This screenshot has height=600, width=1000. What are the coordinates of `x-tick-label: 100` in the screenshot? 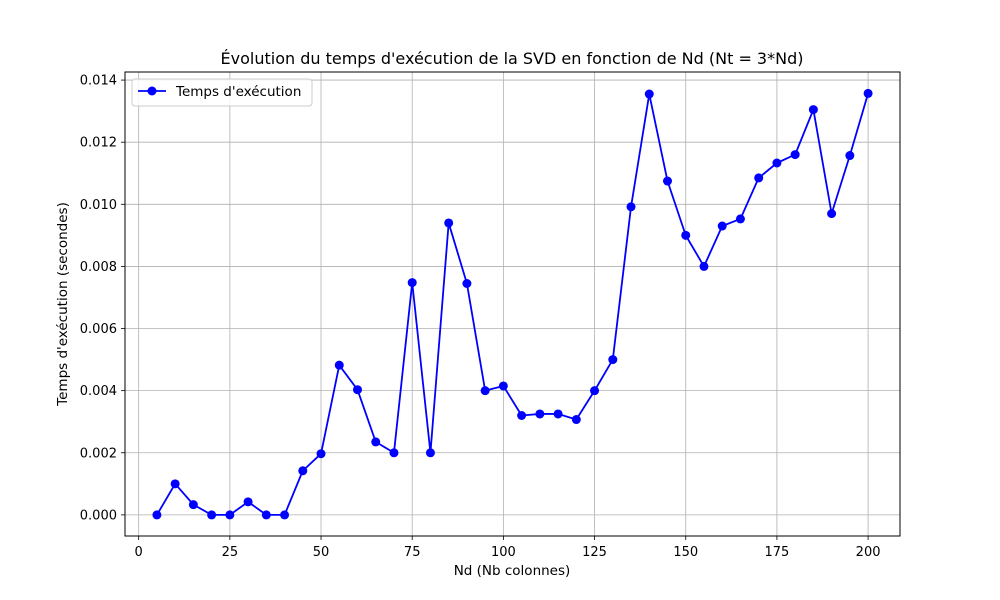 It's located at (503, 552).